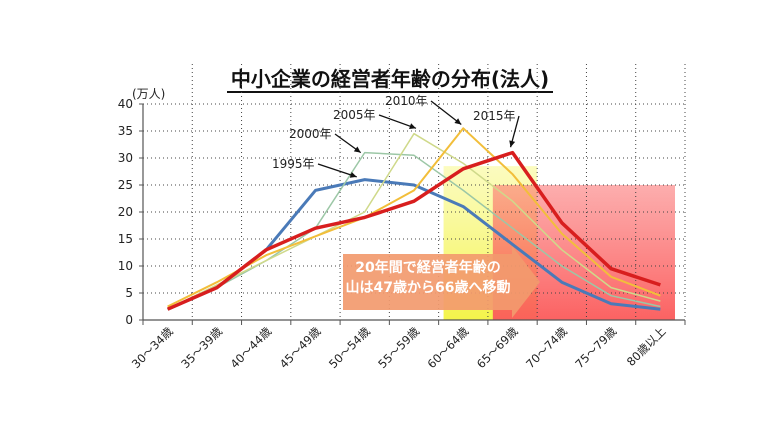 The width and height of the screenshot is (780, 439). Describe the element at coordinates (300, 347) in the screenshot. I see `x-tick-label: 45～49歳` at that location.